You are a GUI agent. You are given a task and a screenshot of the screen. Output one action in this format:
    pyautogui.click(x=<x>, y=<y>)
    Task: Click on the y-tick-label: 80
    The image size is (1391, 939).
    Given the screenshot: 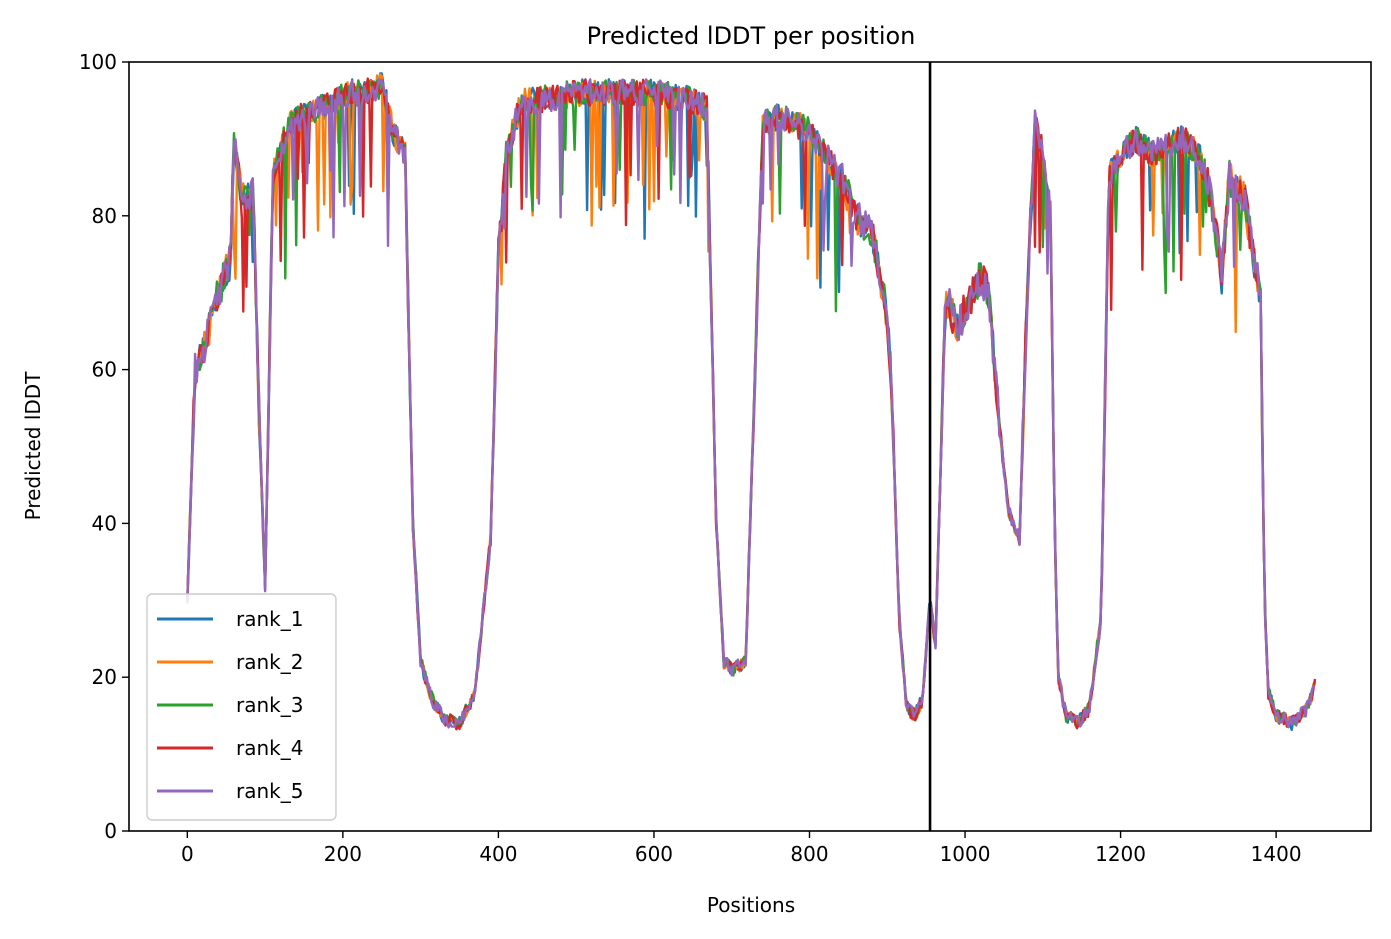 What is the action you would take?
    pyautogui.click(x=104, y=216)
    